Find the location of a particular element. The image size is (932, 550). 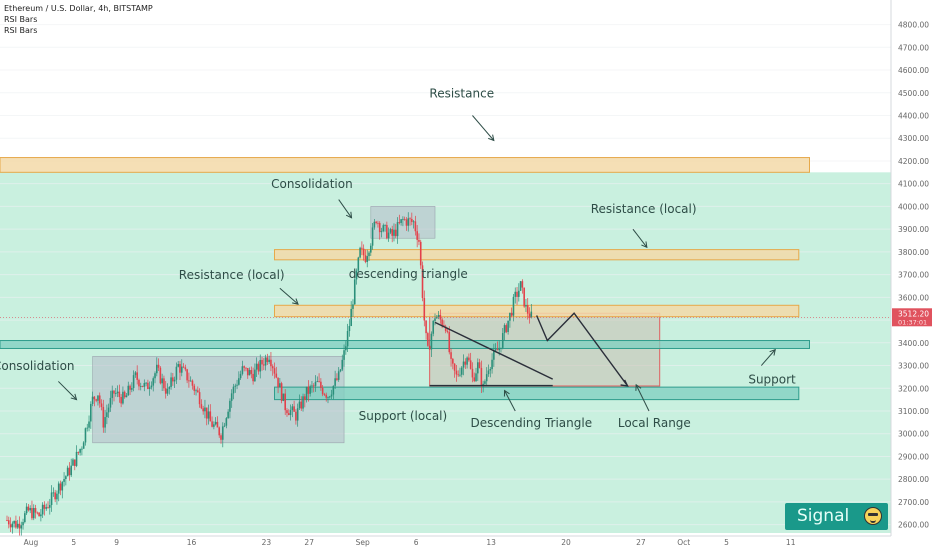

time-tick-label: Aug is located at coordinates (31, 542).